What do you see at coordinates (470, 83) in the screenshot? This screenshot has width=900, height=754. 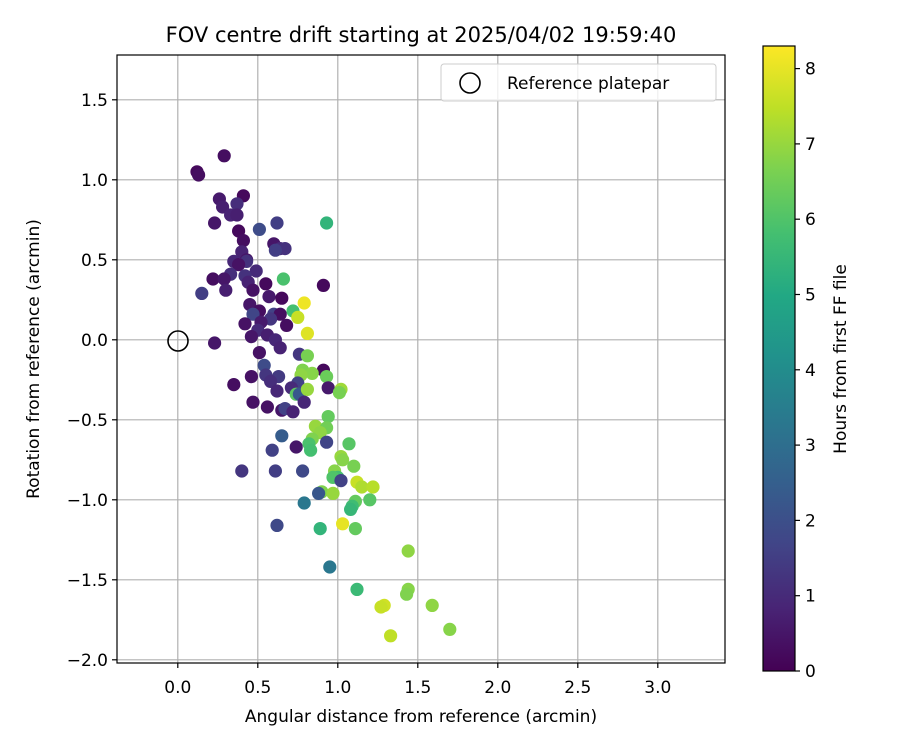 I see `legend-marker` at bounding box center [470, 83].